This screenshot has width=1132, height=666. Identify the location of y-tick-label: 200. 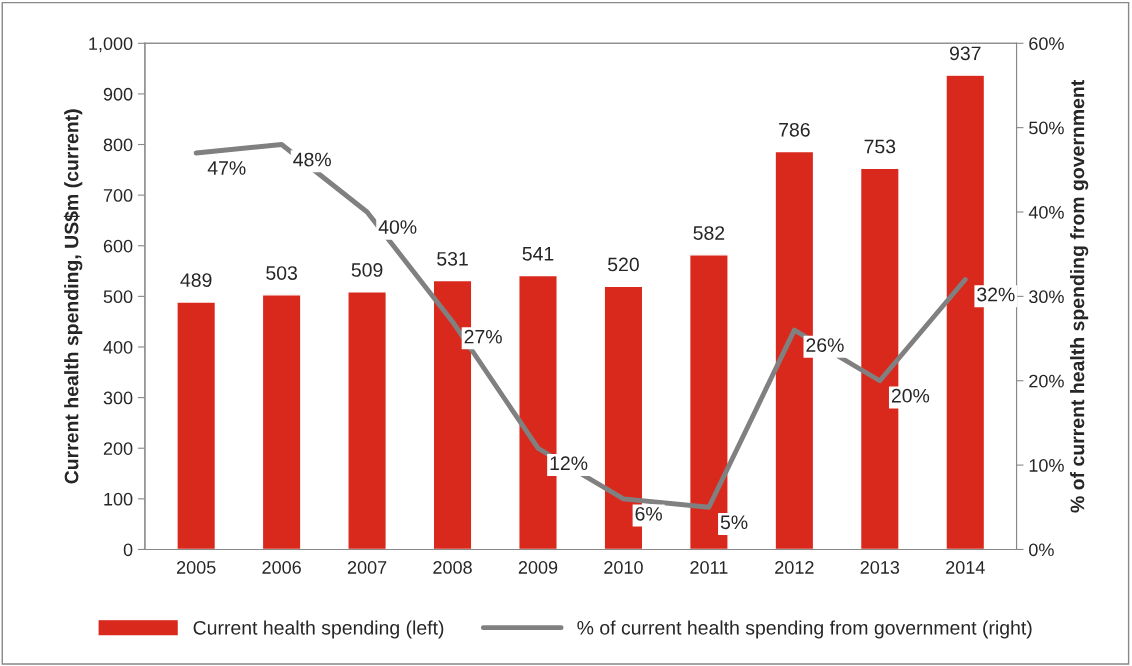
(118, 448).